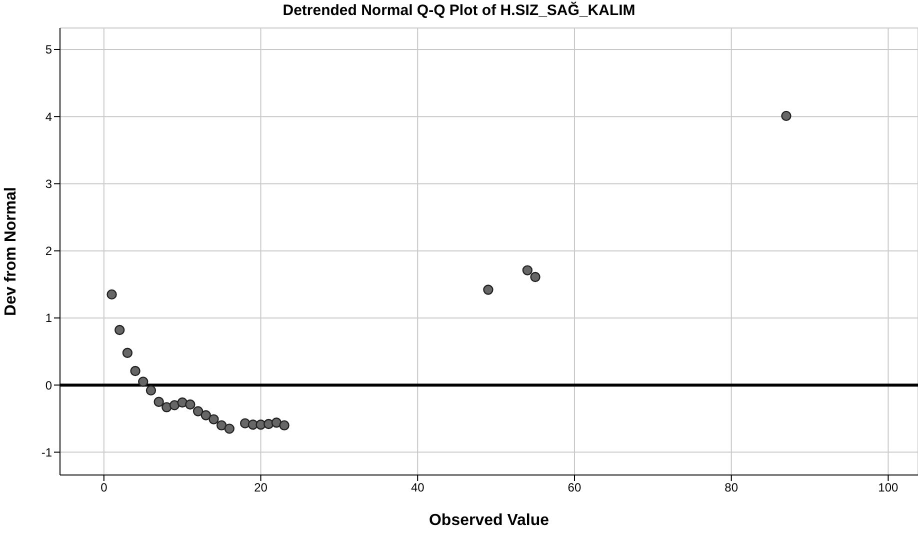  Describe the element at coordinates (48, 251) in the screenshot. I see `y-tick-label: 2` at that location.